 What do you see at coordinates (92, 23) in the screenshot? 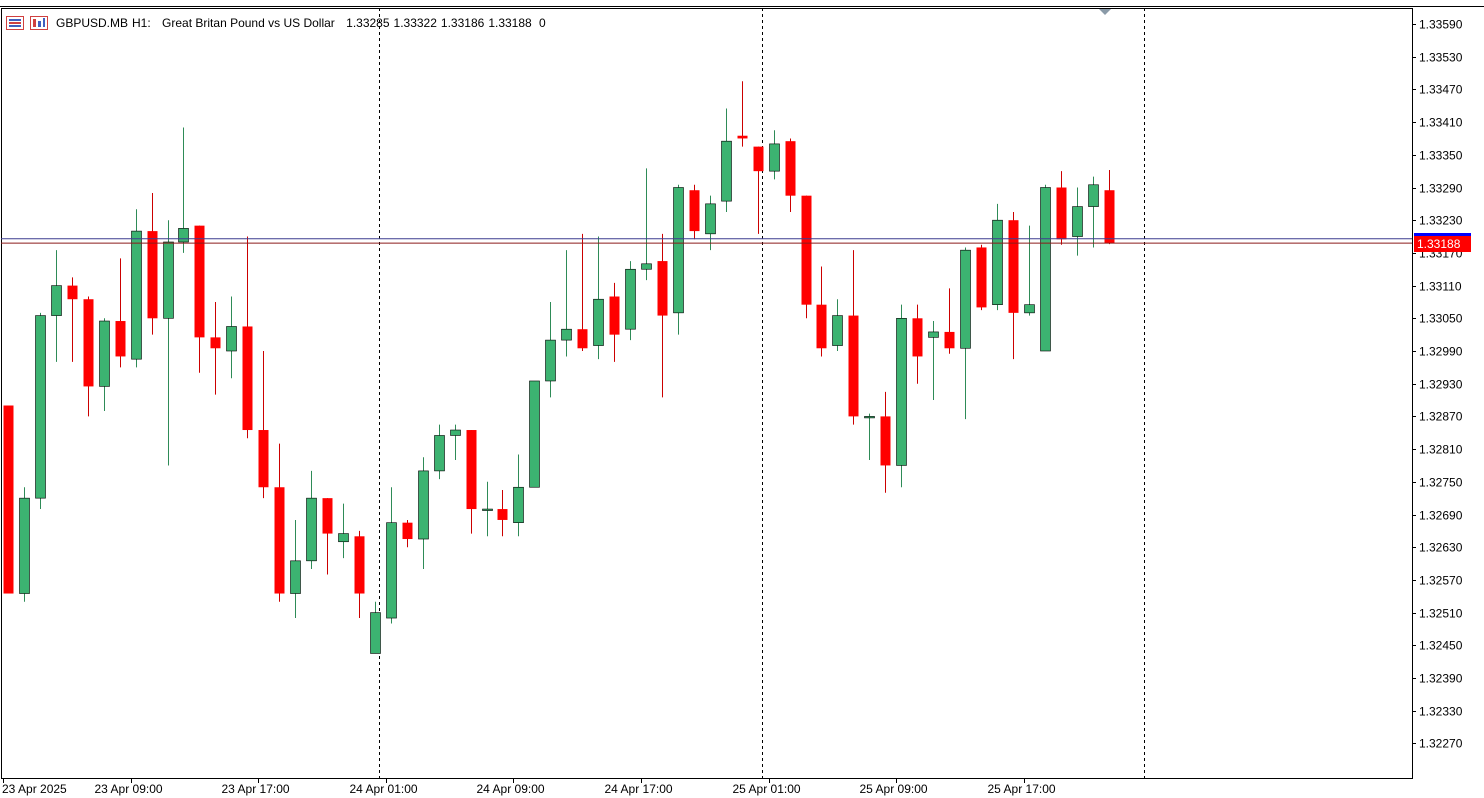
I see `symbol-name: GBPUSD.MB` at bounding box center [92, 23].